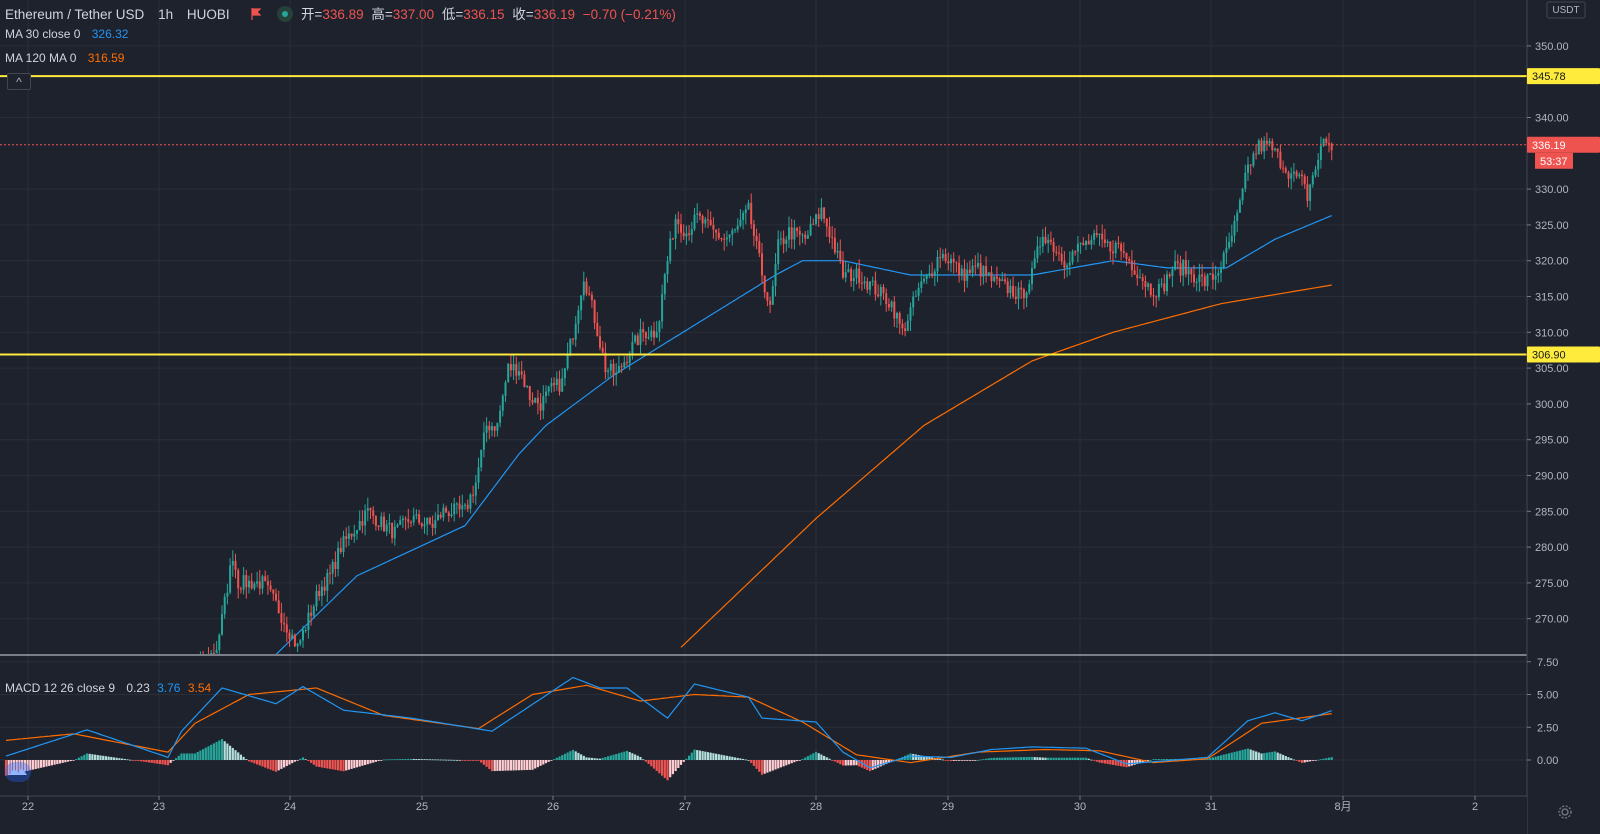  Describe the element at coordinates (1563, 76) in the screenshot. I see `resistance-price-label-box` at that location.